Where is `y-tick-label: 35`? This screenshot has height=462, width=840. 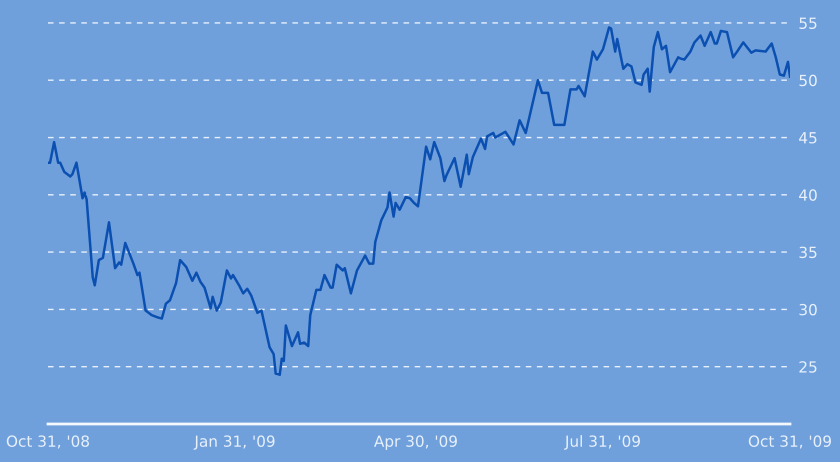
y-tick-label: 35 is located at coordinates (808, 252).